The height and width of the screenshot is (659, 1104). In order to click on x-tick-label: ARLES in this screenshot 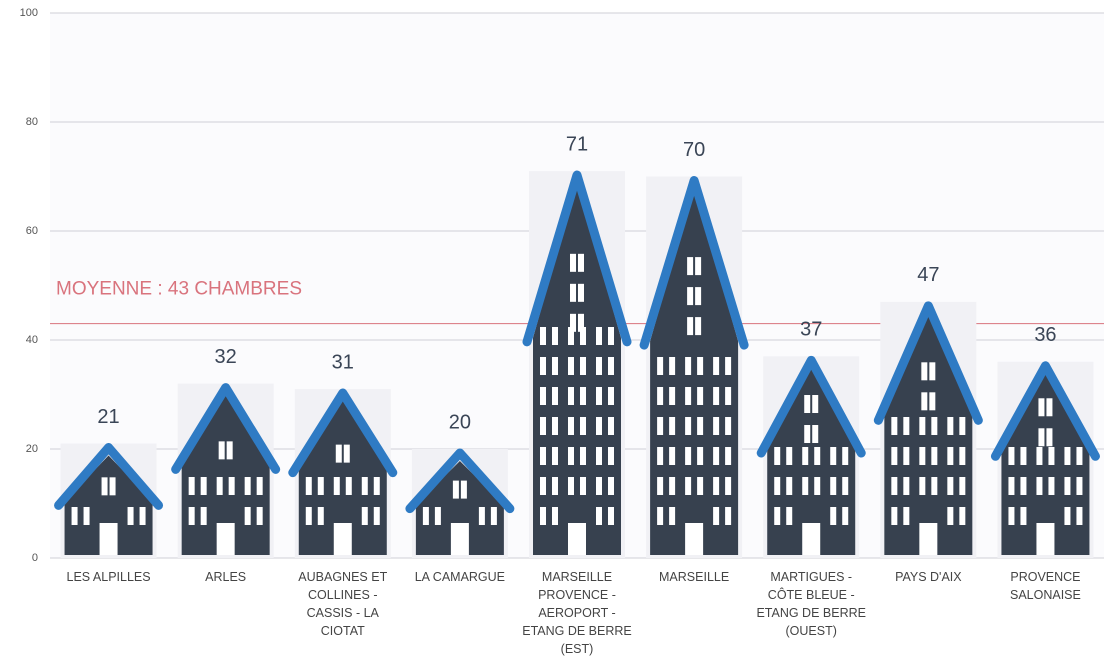, I will do `click(226, 577)`.